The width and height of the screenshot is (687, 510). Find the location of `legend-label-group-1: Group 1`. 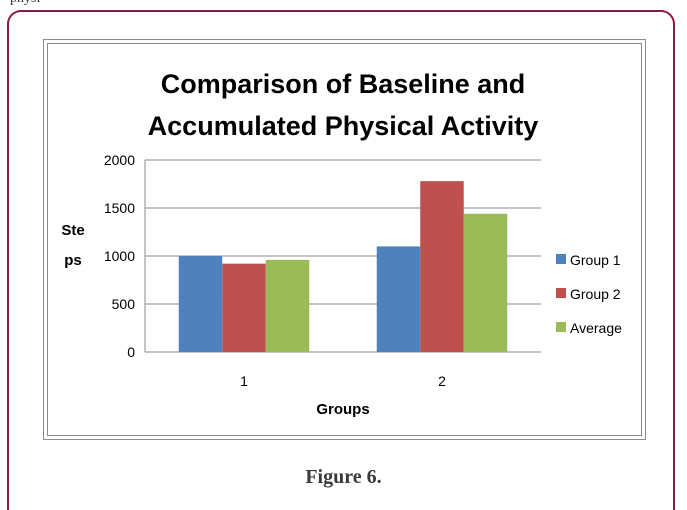

legend-label-group-1: Group 1 is located at coordinates (595, 260).